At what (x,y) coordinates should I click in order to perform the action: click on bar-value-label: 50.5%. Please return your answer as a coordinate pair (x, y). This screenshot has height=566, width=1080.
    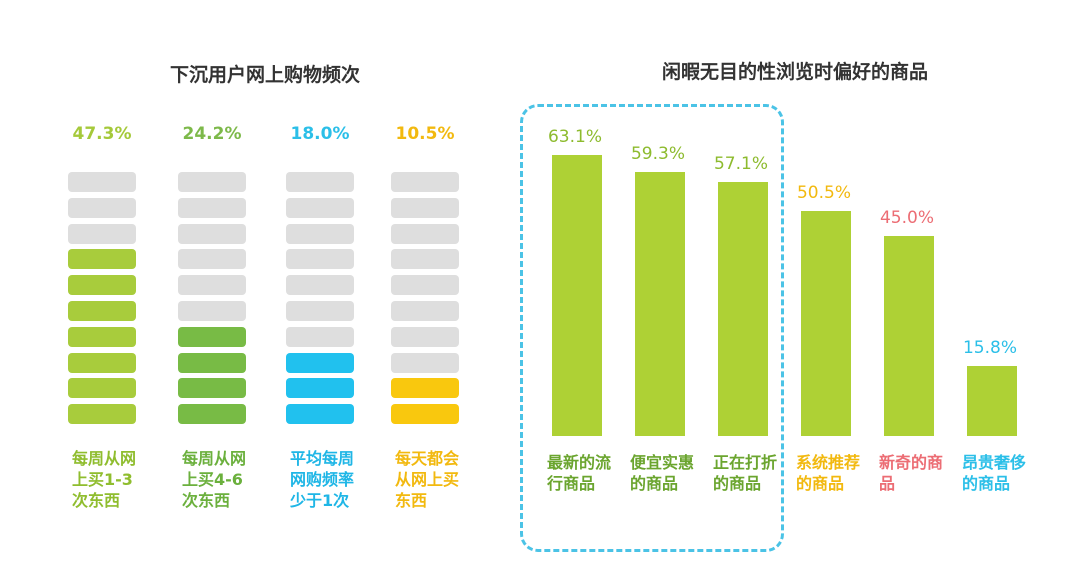
    Looking at the image, I should click on (823, 193).